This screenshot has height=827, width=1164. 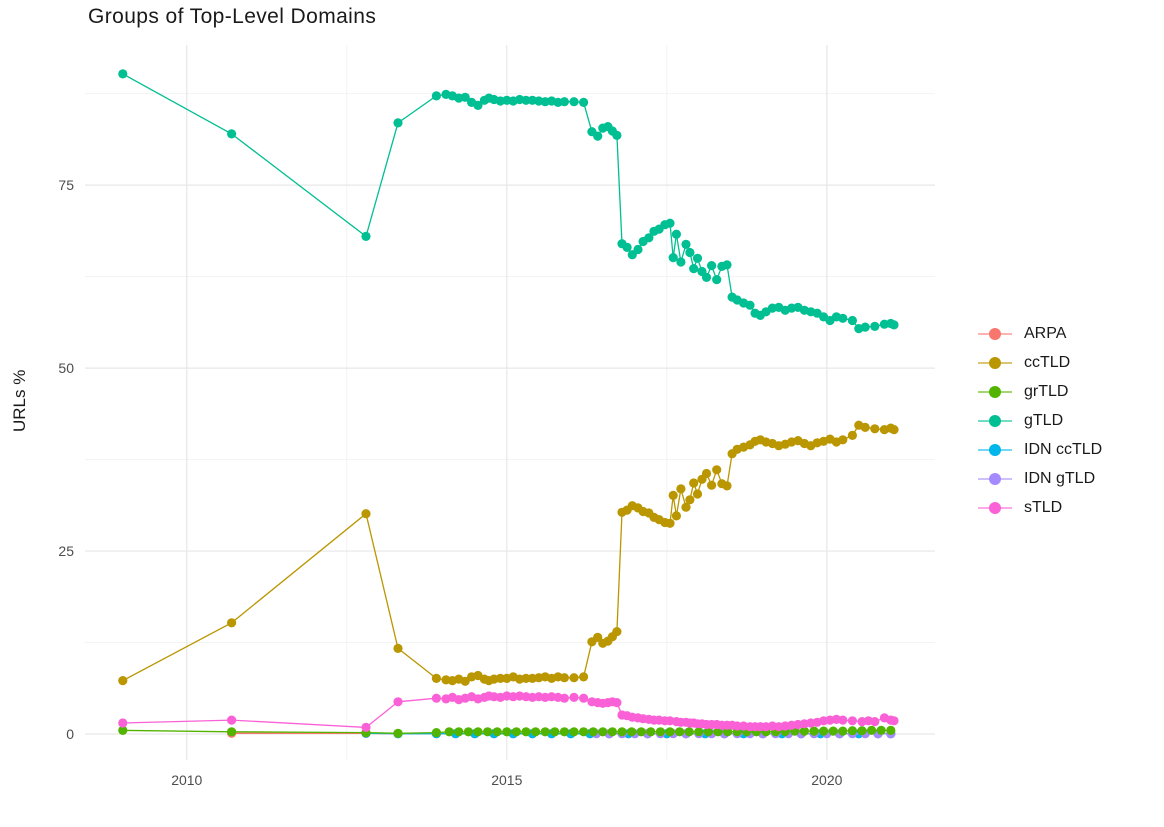 What do you see at coordinates (995, 392) in the screenshot?
I see `legend-key-grtld-icon` at bounding box center [995, 392].